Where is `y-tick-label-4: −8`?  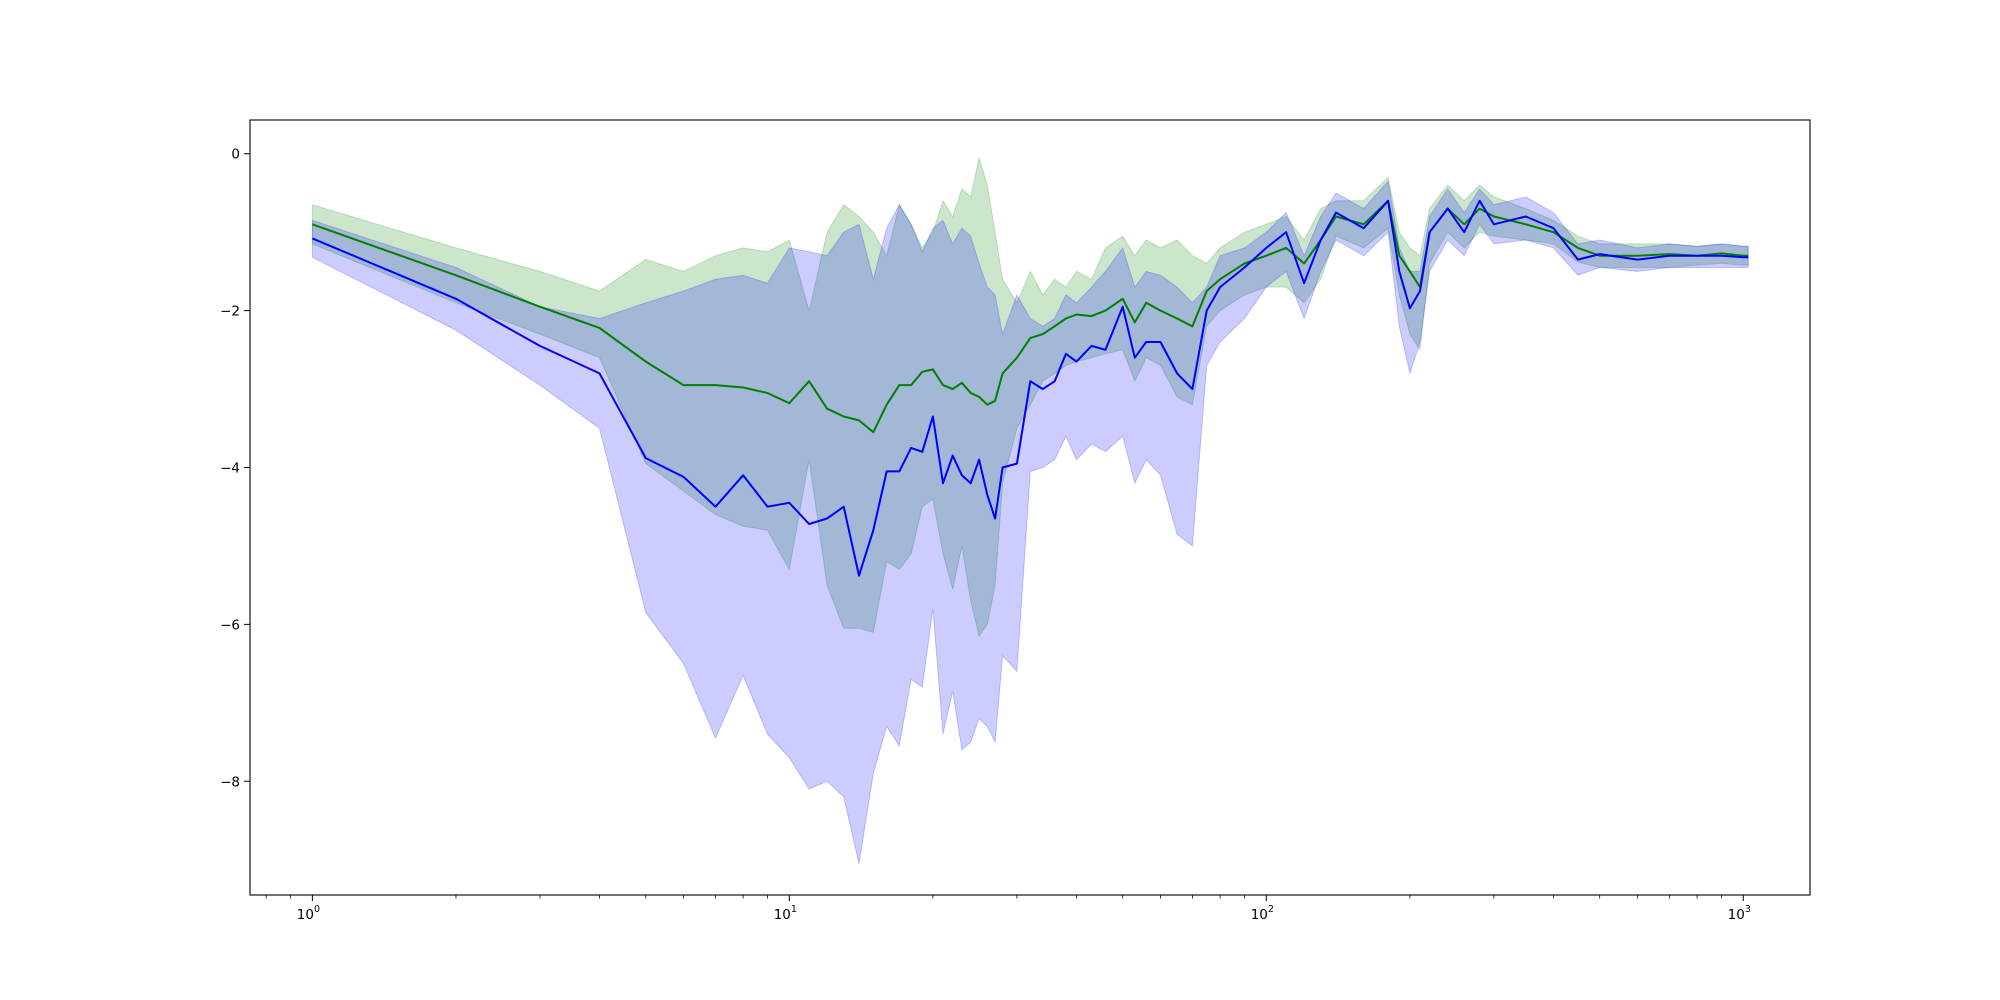 y-tick-label-4: −8 is located at coordinates (230, 782).